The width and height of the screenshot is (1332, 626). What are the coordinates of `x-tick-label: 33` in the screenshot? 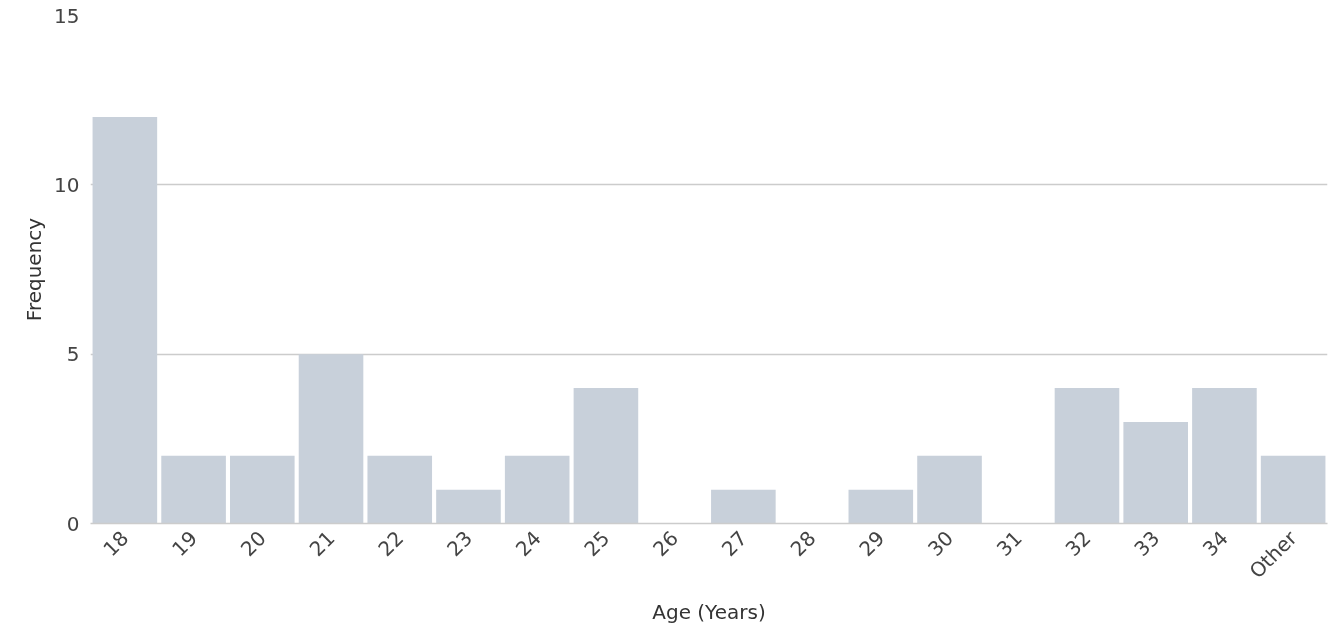 It's located at (1147, 543).